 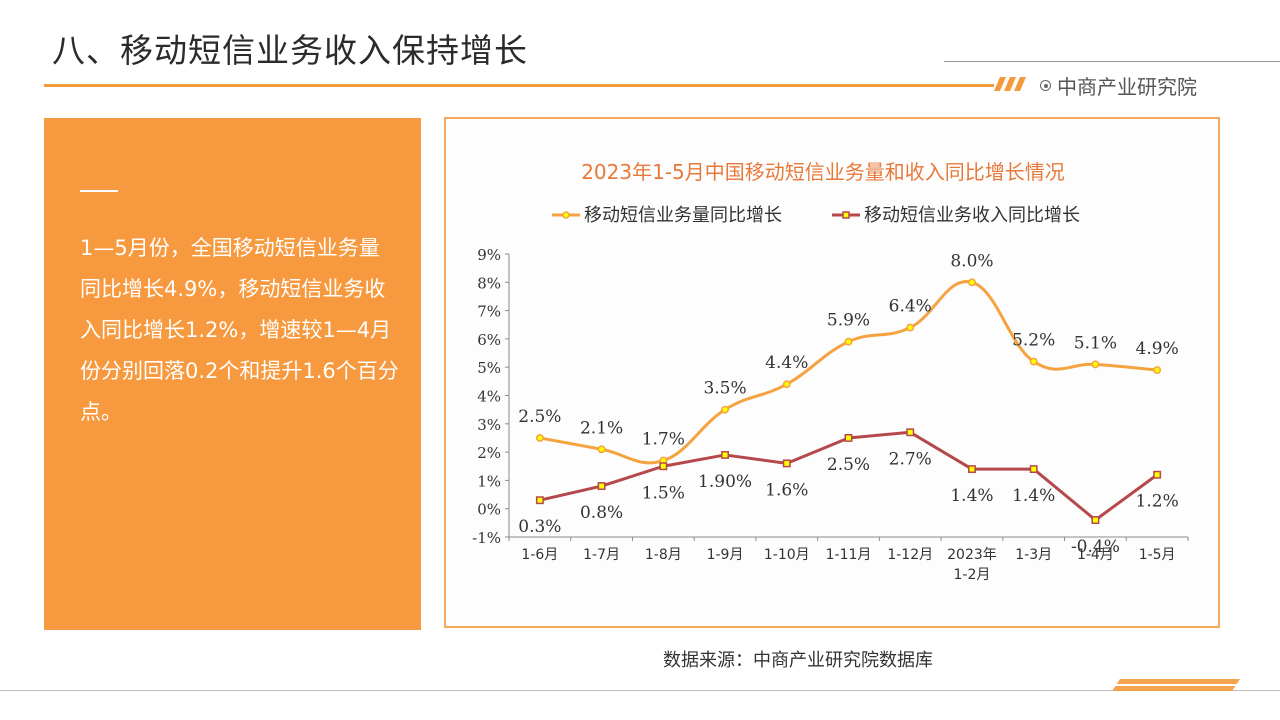 What do you see at coordinates (1095, 343) in the screenshot?
I see `data-label: 5.1%` at bounding box center [1095, 343].